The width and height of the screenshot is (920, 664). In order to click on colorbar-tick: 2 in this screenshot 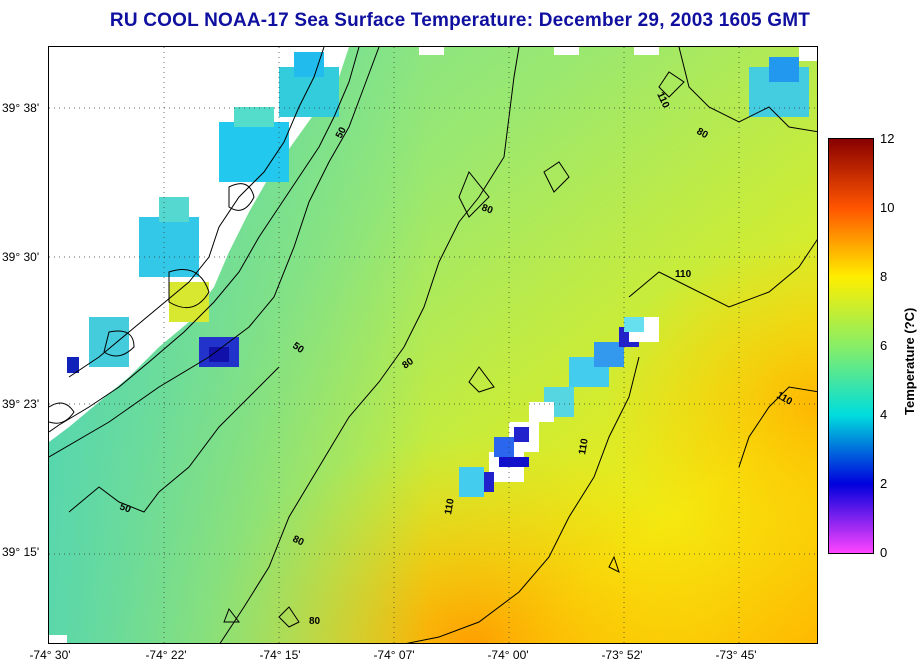, I will do `click(884, 483)`.